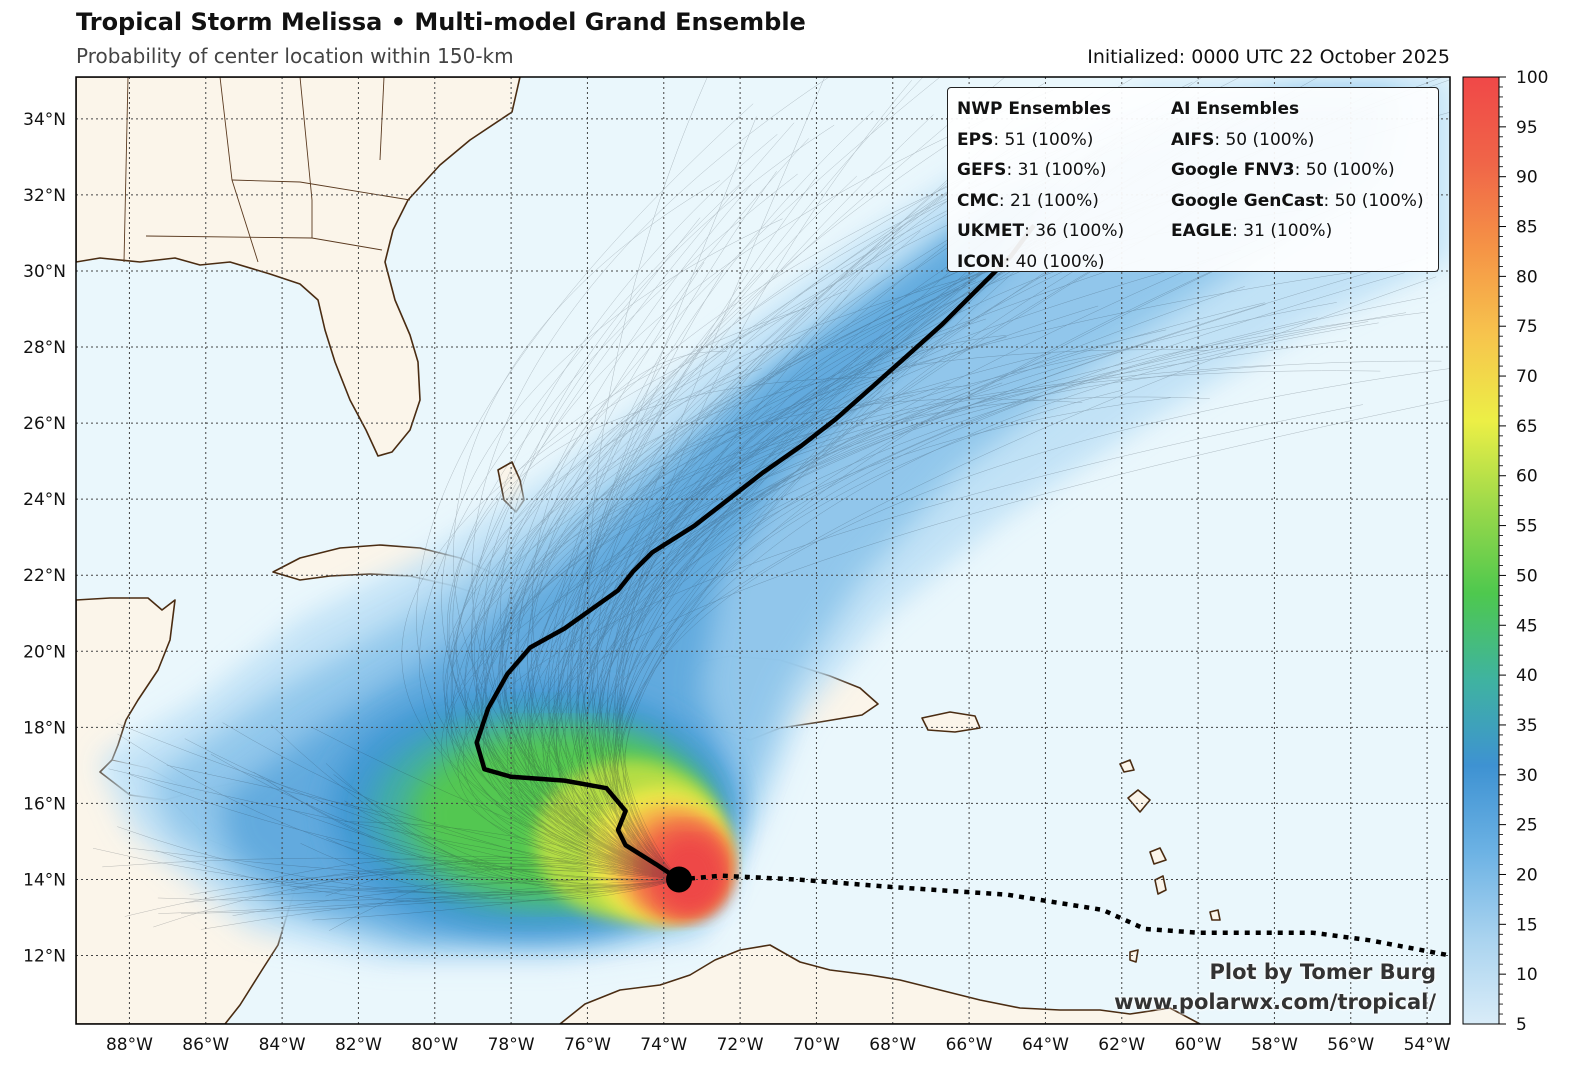 The height and width of the screenshot is (1076, 1578). What do you see at coordinates (587, 1045) in the screenshot?
I see `lon-label: 76°W` at bounding box center [587, 1045].